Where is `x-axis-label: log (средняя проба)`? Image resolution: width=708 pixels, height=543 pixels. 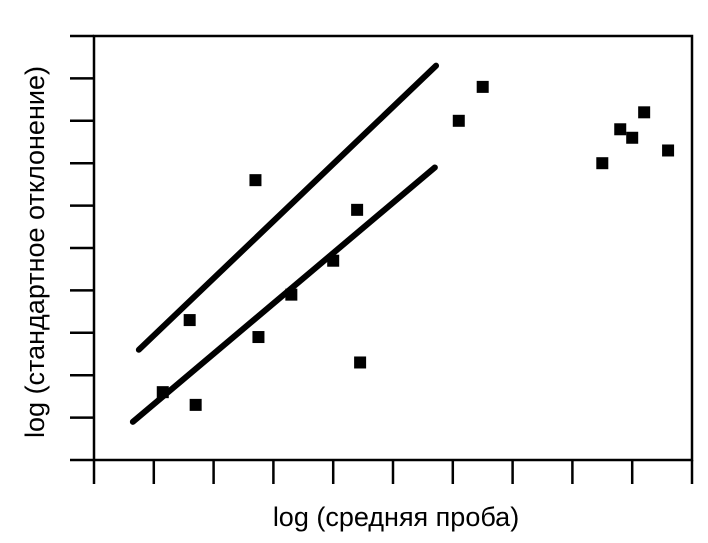
x-axis-label: log (средняя проба) is located at coordinates (396, 517).